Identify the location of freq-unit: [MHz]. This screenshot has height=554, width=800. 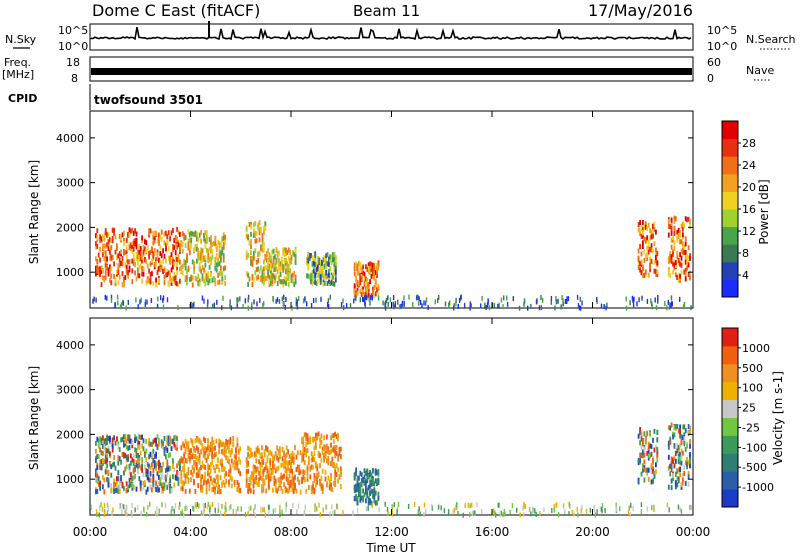
(18, 74).